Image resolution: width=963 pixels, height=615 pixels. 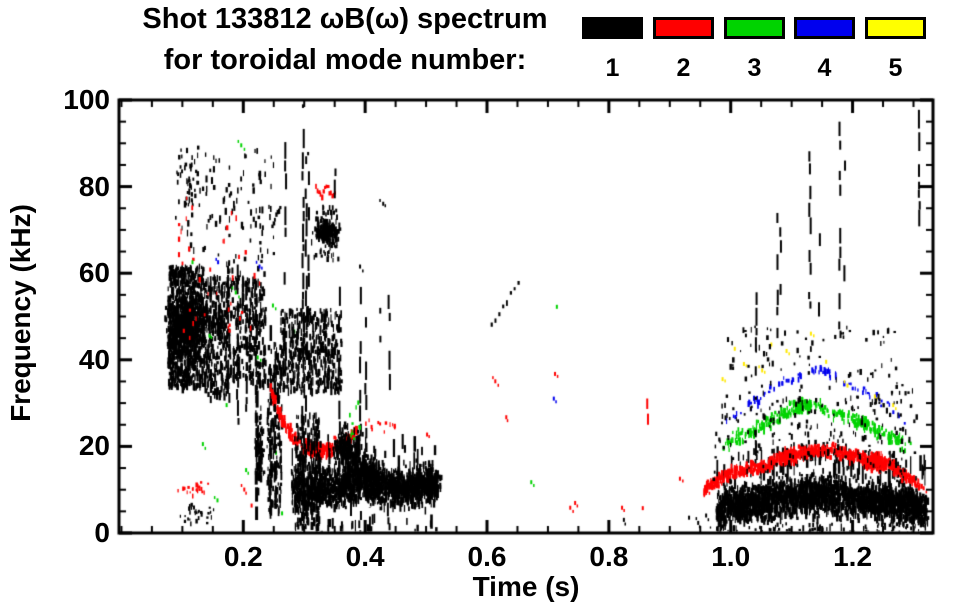 I want to click on x-tick-label-1.2: 1.2, so click(x=853, y=556).